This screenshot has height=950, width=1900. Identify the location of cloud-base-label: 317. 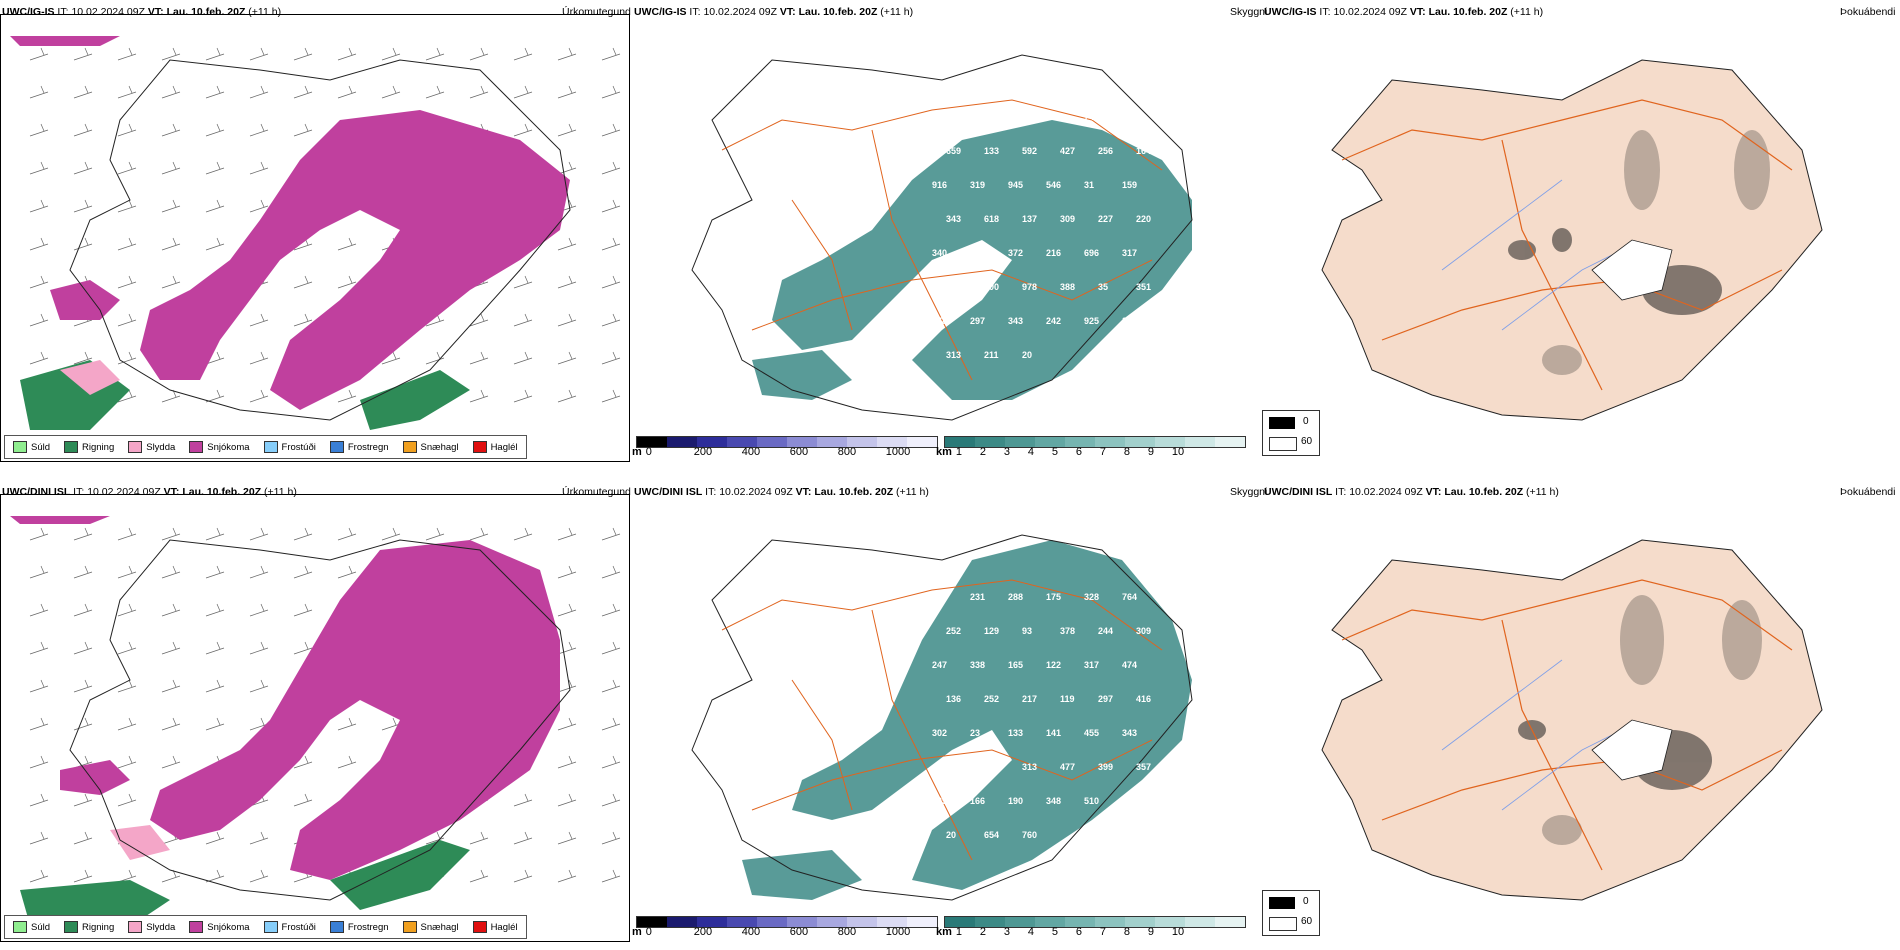
(1091, 665).